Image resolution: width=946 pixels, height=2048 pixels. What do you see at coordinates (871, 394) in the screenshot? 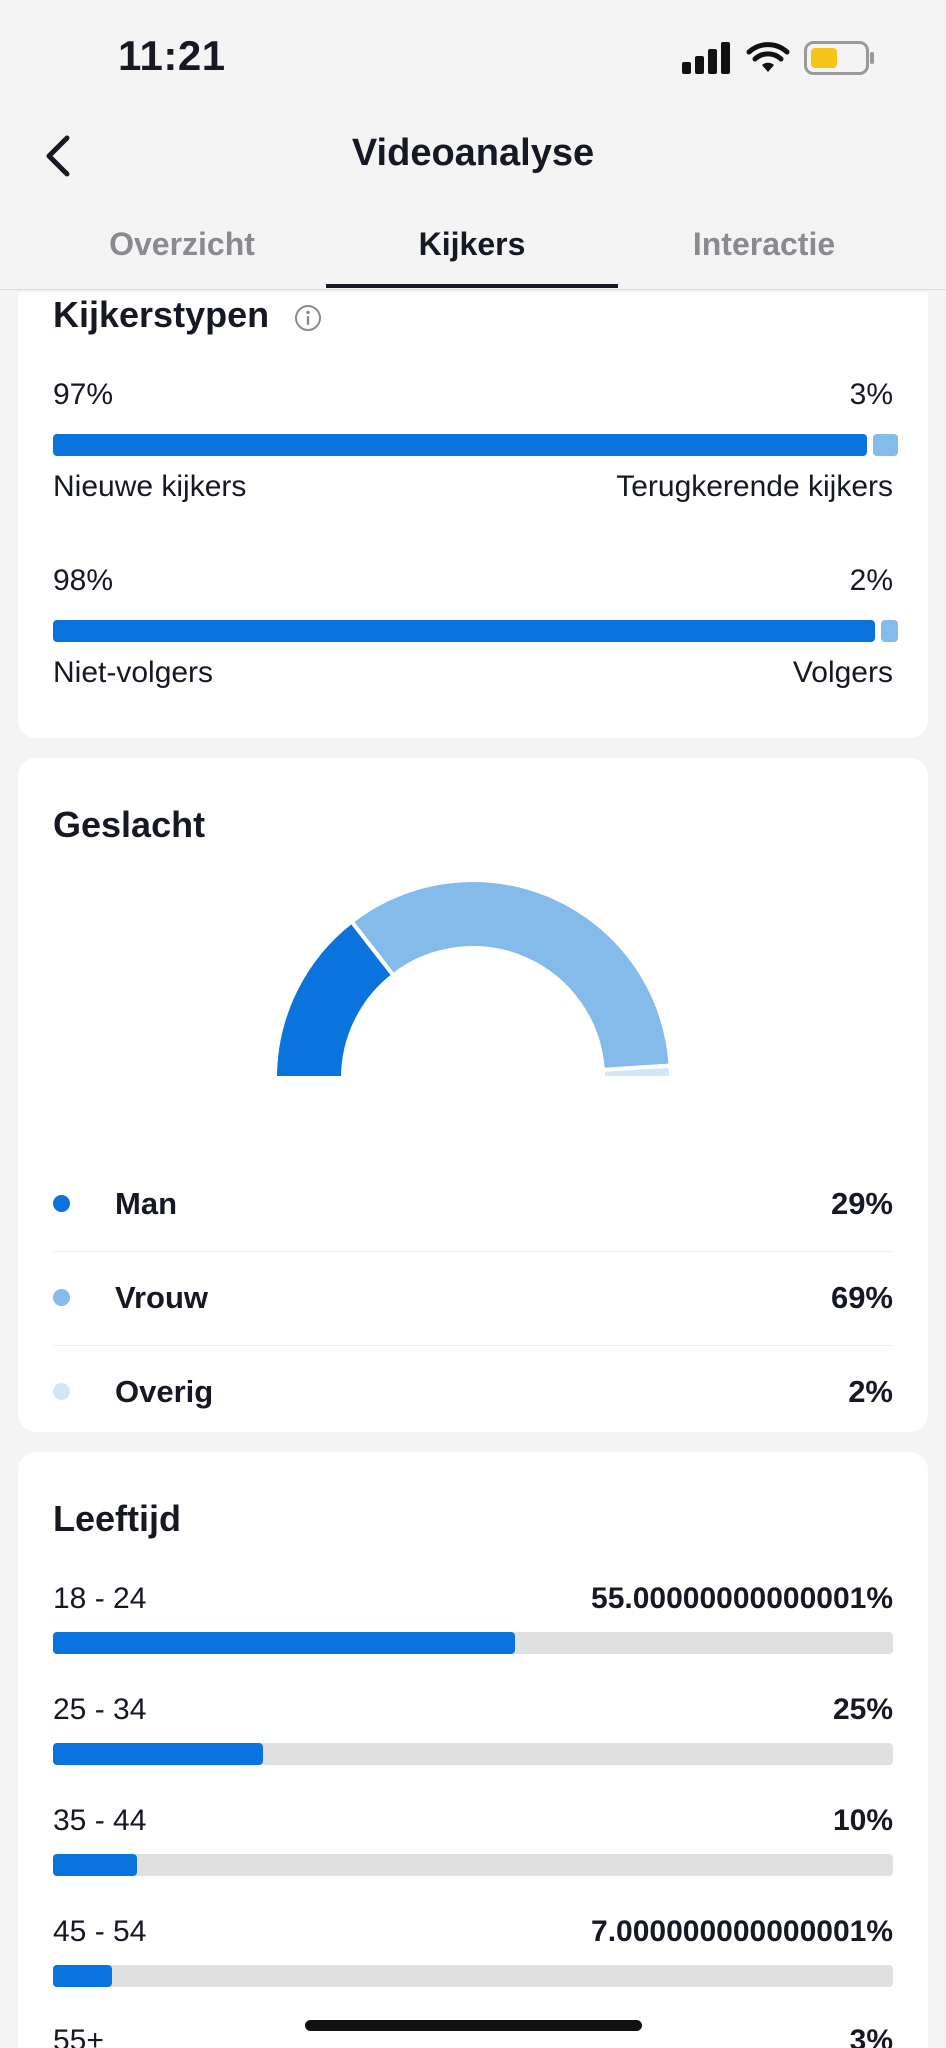
I see `returning-viewers-percent: 3%` at bounding box center [871, 394].